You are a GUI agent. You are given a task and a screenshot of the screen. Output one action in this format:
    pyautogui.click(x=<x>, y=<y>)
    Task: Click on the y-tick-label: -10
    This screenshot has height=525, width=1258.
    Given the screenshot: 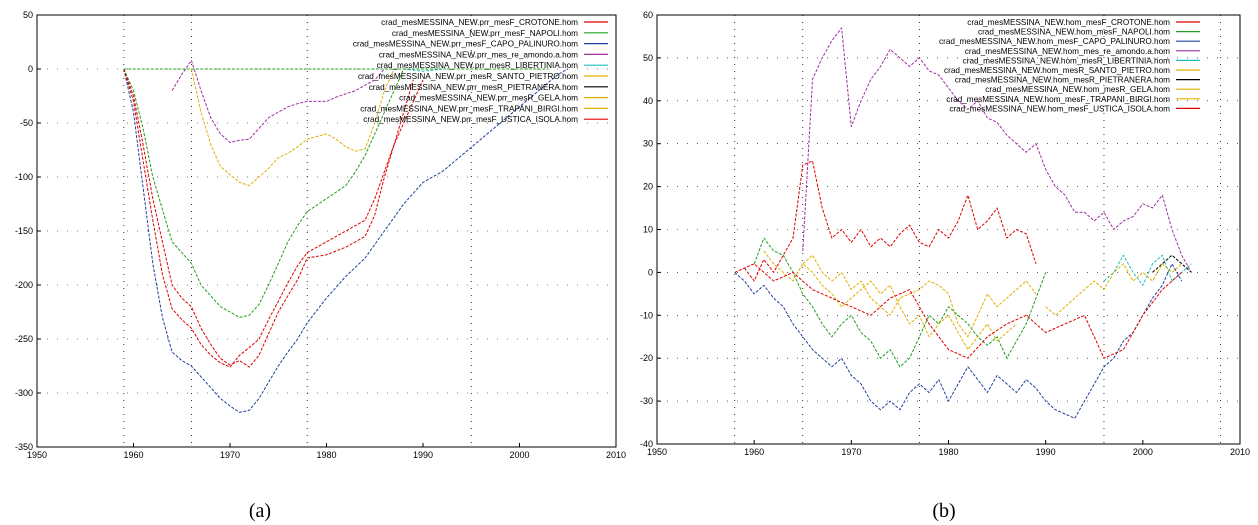 What is the action you would take?
    pyautogui.click(x=646, y=315)
    